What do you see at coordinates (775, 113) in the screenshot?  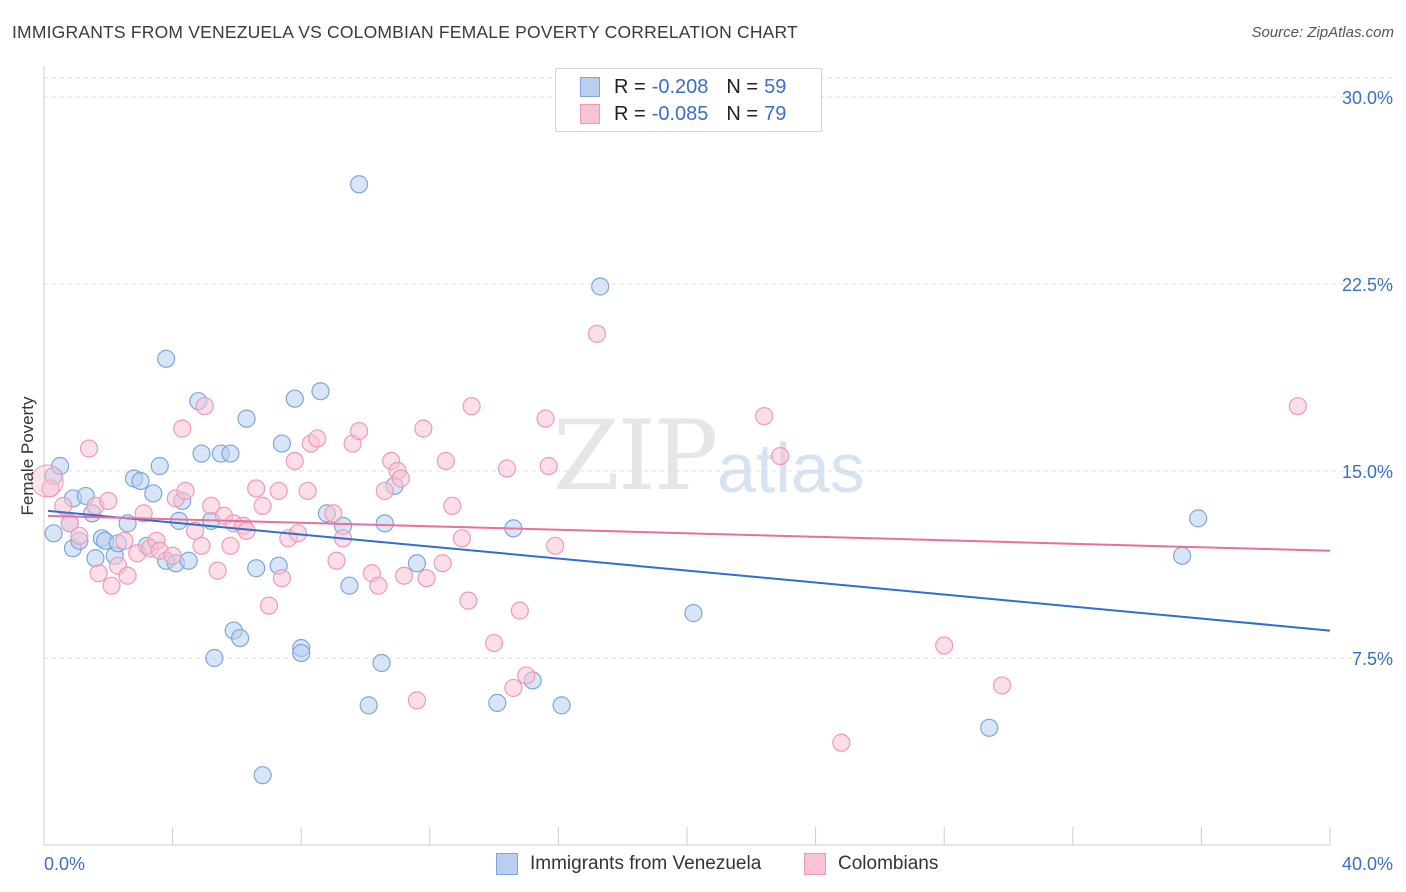 I see `n-value: 79` at bounding box center [775, 113].